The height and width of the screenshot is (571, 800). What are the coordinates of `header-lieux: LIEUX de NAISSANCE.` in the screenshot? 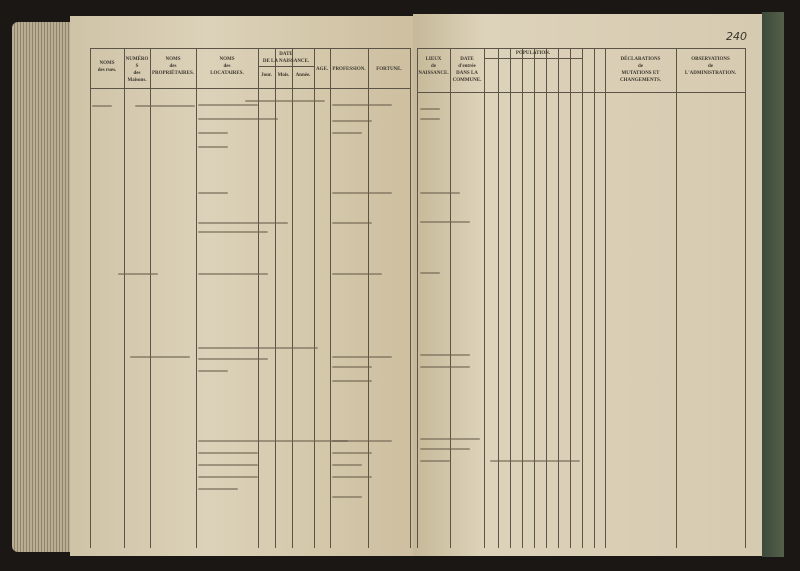 It's located at (433, 66).